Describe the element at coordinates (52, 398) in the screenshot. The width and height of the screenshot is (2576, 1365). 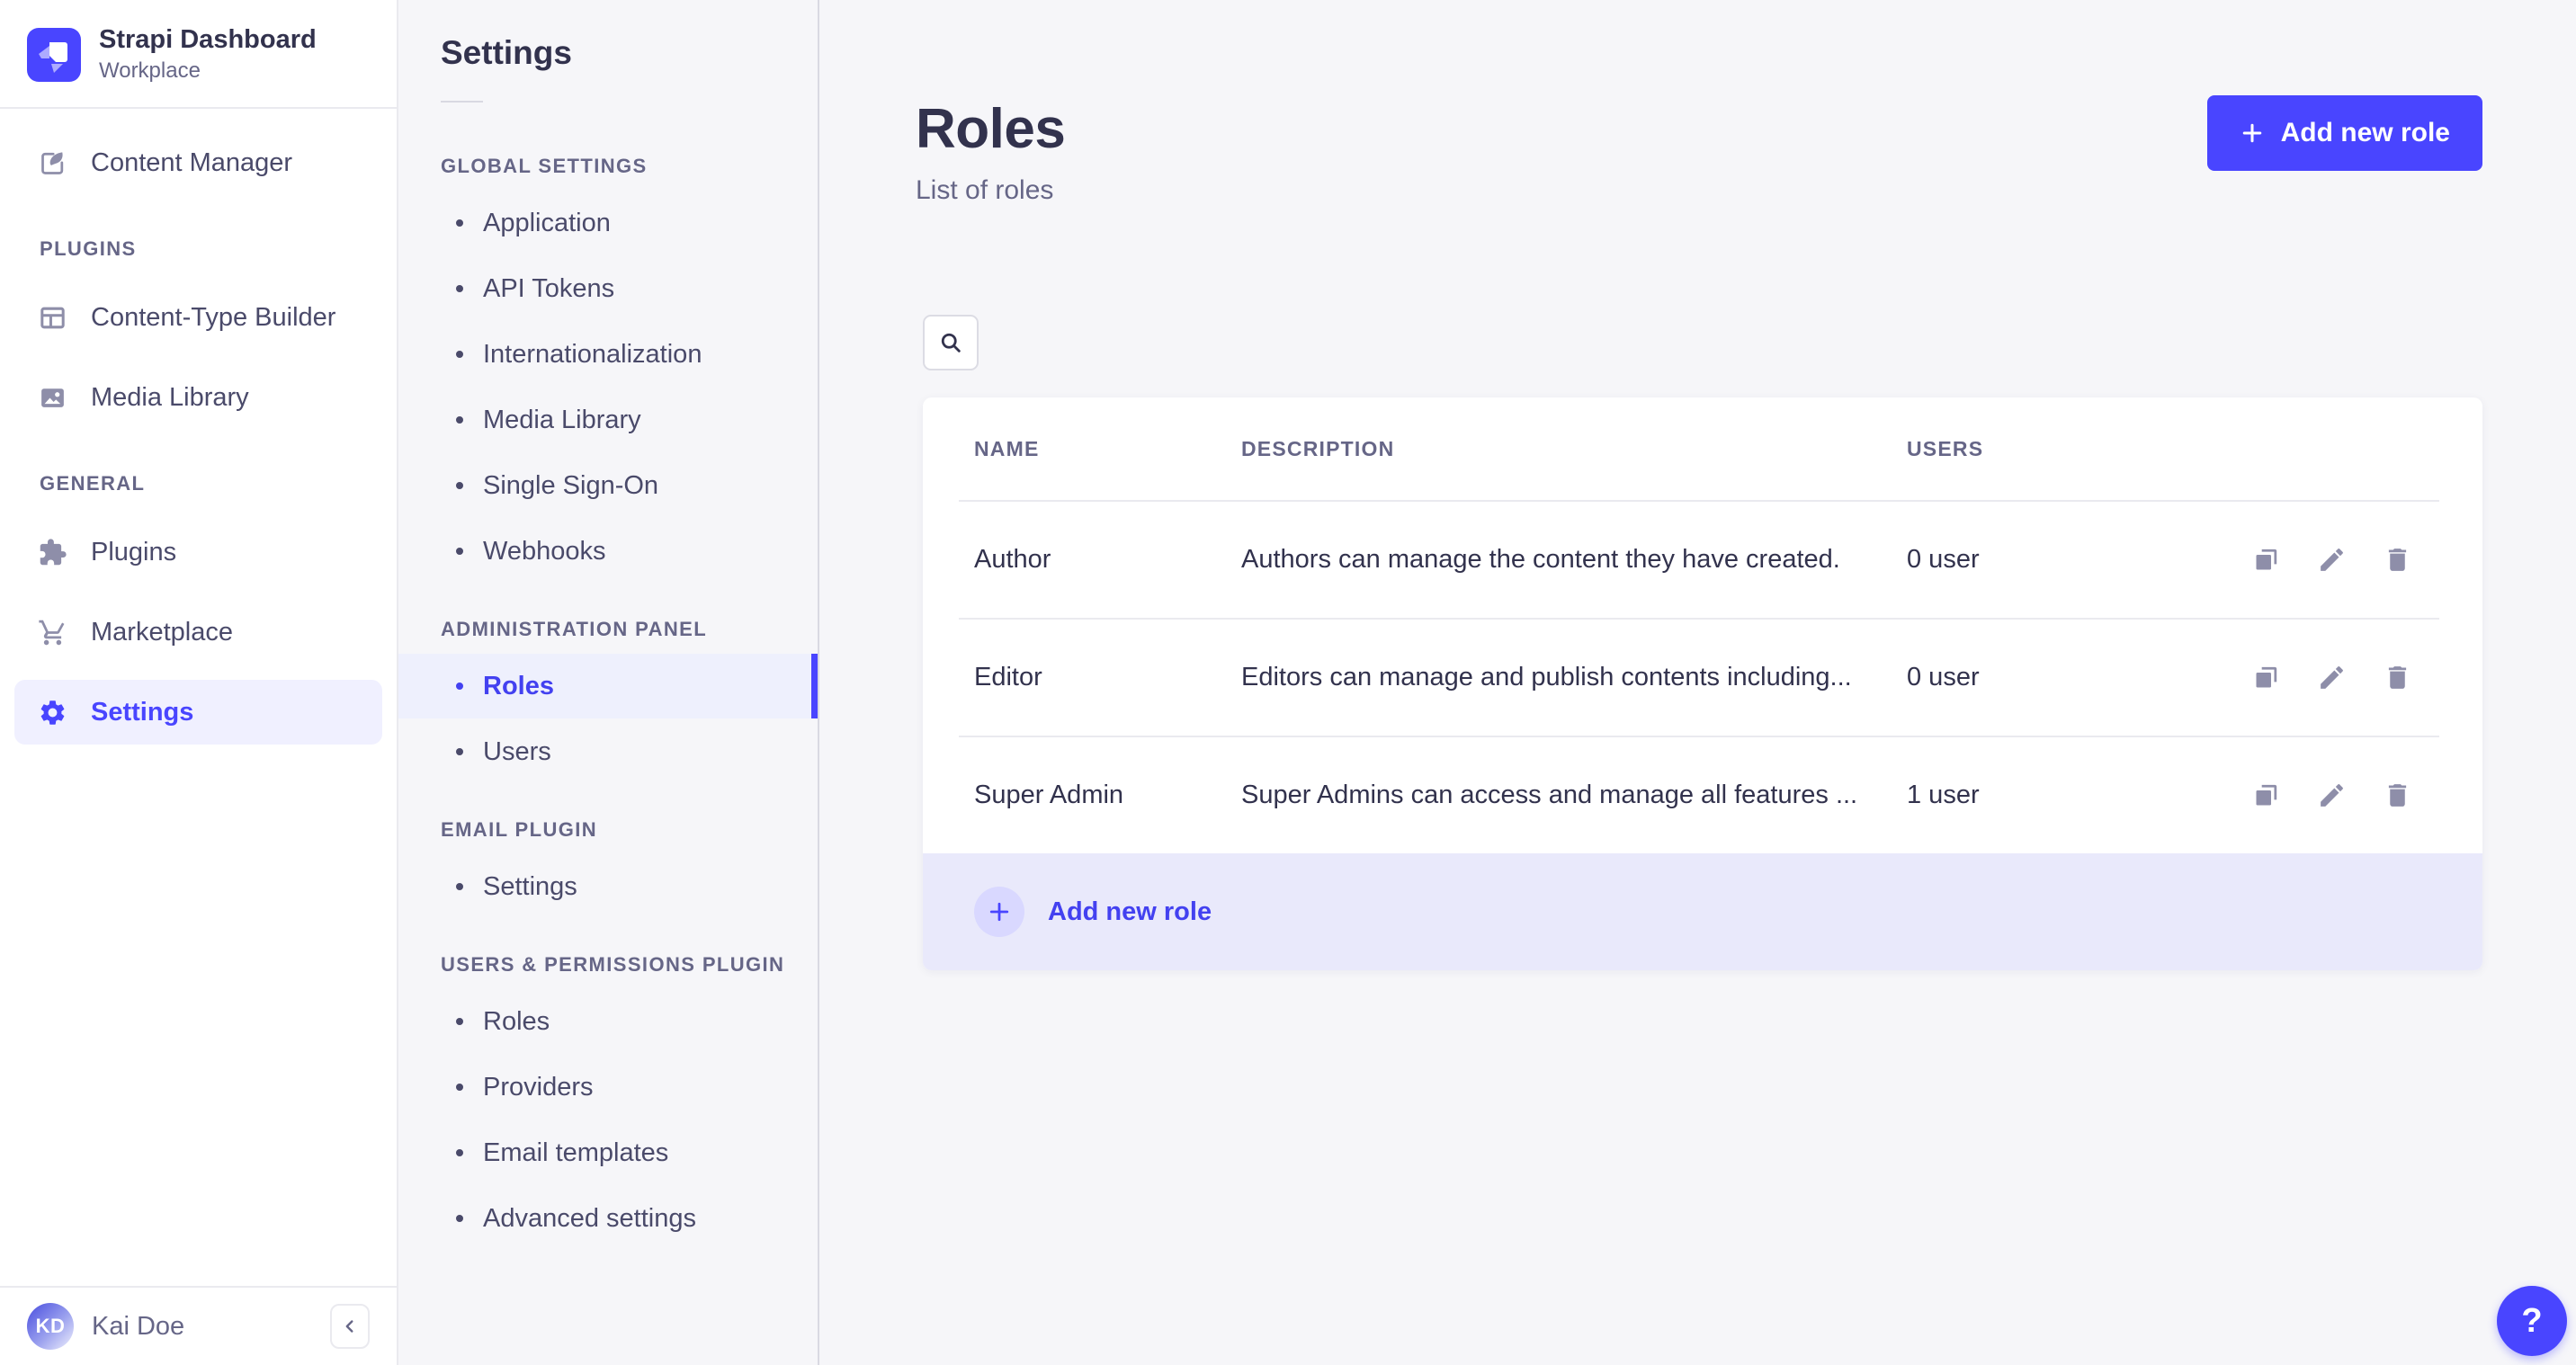
I see `picture-icon` at that location.